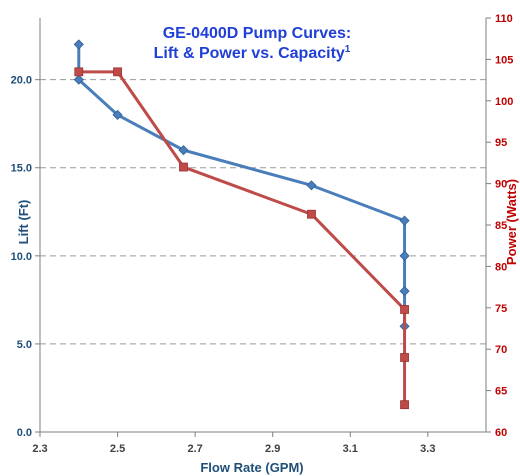 This screenshot has width=520, height=476. Describe the element at coordinates (117, 449) in the screenshot. I see `x-tick-label: 2.5` at that location.